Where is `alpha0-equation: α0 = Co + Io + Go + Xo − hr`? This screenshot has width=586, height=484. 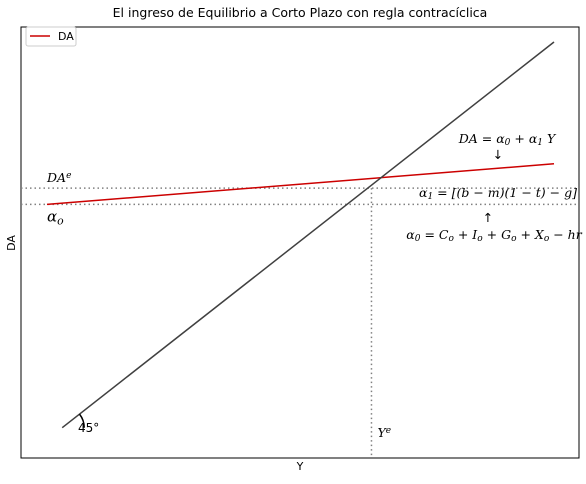 alpha0-equation: α0 = Co + Io + Go + Xo − hr is located at coordinates (494, 235).